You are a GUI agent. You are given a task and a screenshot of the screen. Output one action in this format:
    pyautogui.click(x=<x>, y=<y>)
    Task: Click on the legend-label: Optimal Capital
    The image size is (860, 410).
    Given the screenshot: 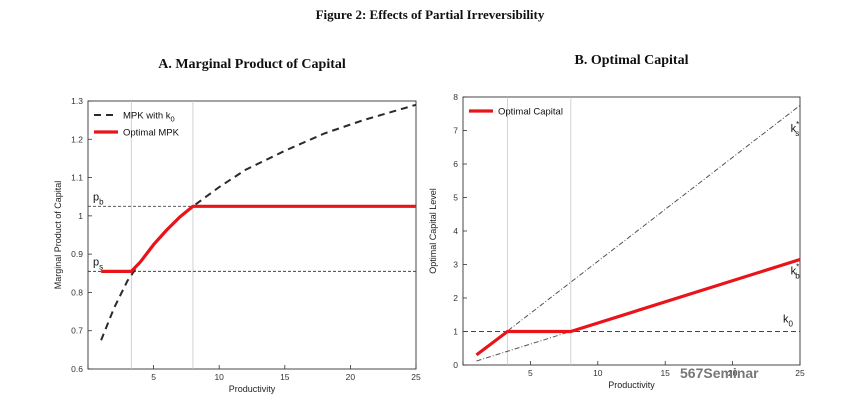 What is the action you would take?
    pyautogui.click(x=530, y=112)
    